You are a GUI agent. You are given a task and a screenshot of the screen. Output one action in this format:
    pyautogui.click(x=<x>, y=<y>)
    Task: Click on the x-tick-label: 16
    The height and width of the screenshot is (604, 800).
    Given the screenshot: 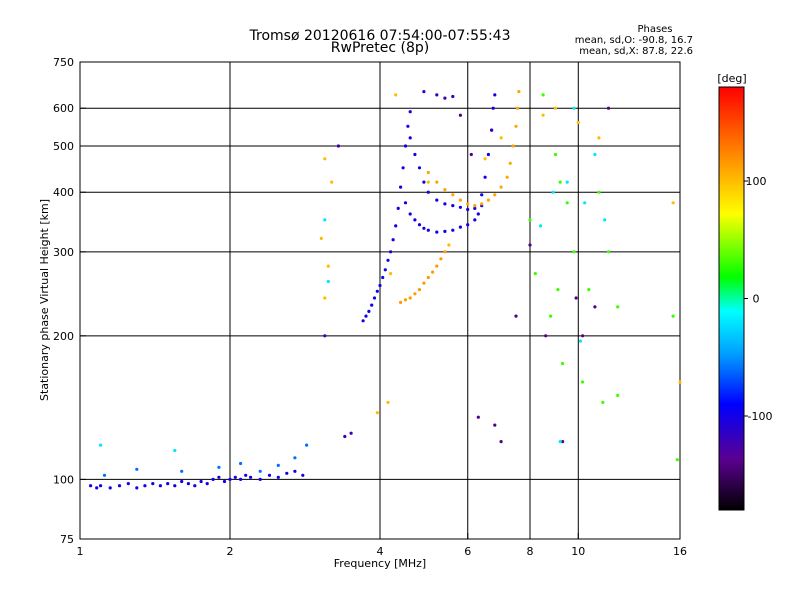 What is the action you would take?
    pyautogui.click(x=680, y=551)
    